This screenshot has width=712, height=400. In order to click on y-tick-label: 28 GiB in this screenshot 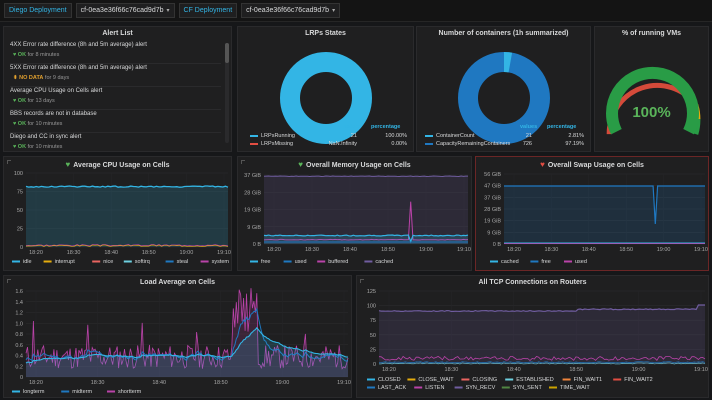, I will do `click(252, 193)`.